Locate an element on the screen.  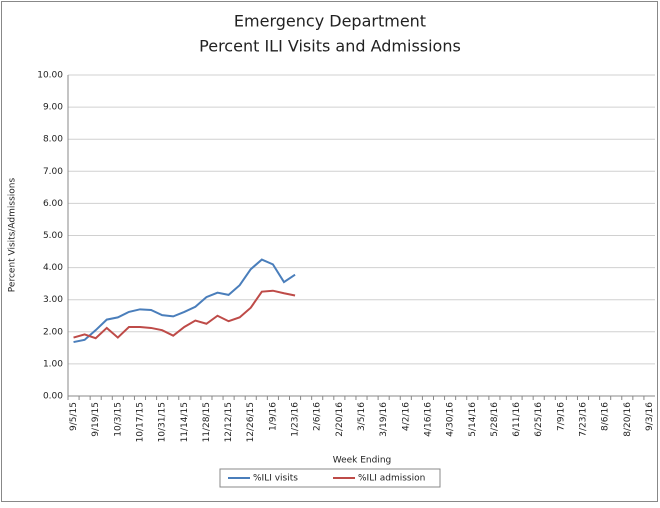
chart-title: Emergency Department is located at coordinates (330, 21).